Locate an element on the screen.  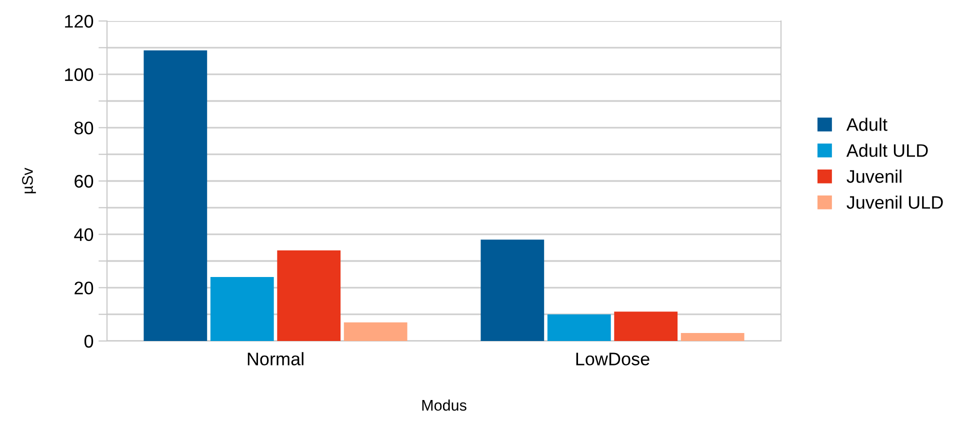
y-axis-title: µSv is located at coordinates (29, 181).